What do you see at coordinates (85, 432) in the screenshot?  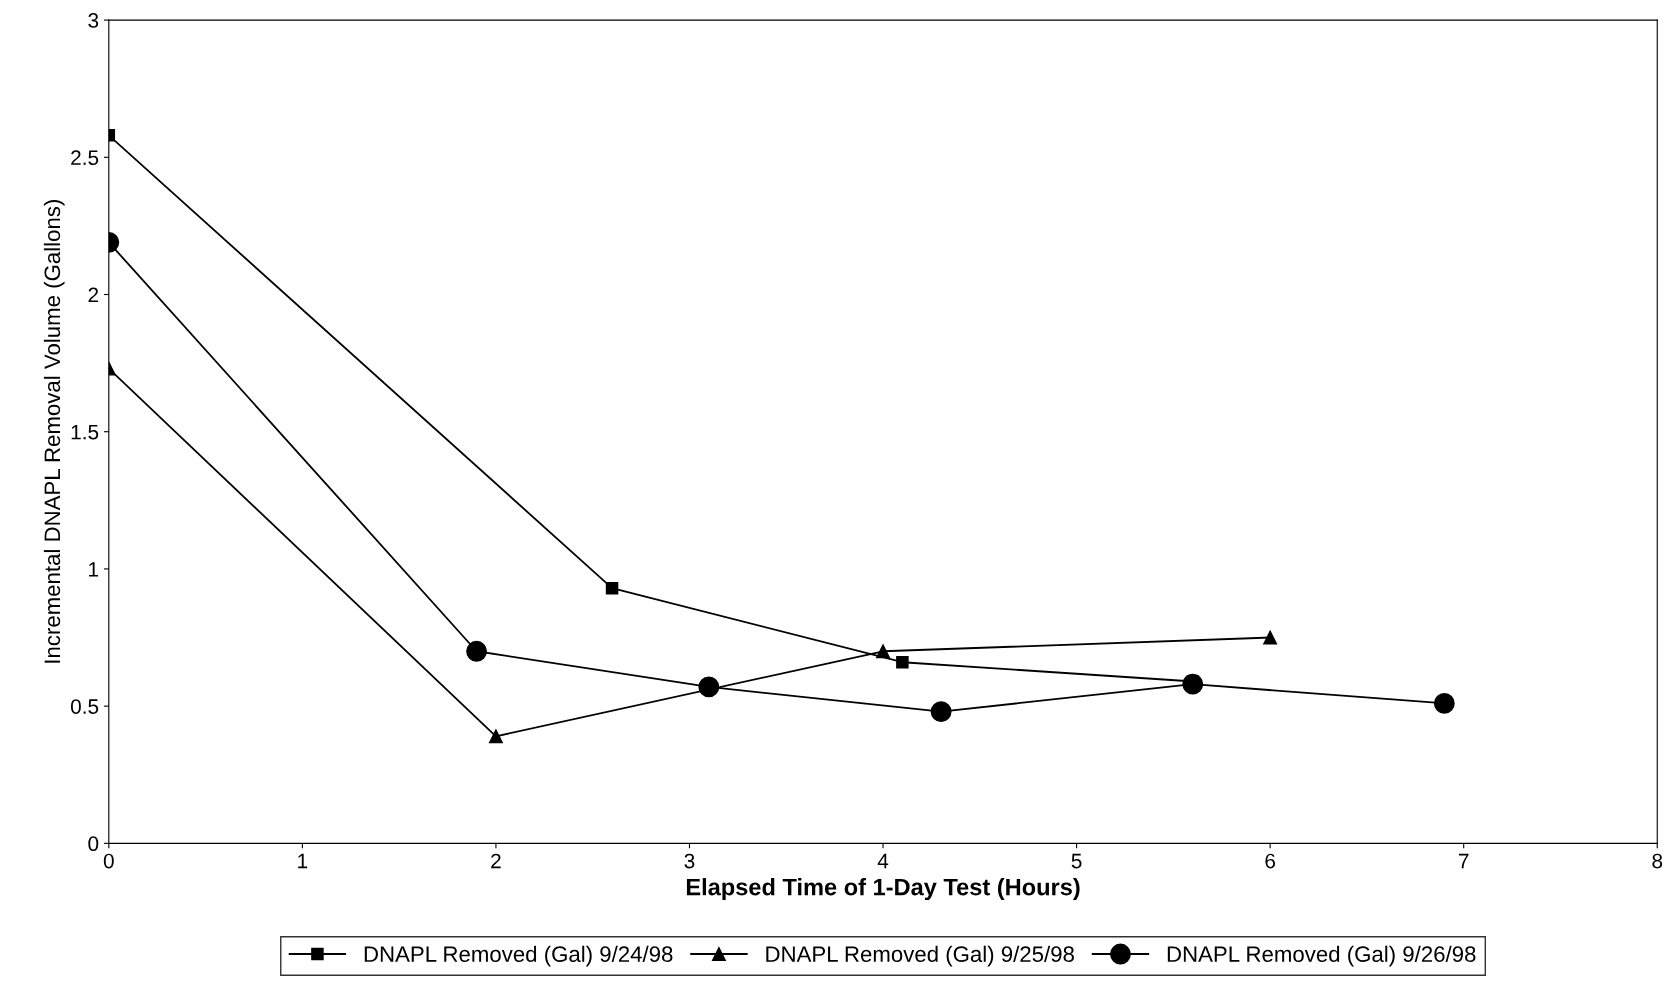 I see `y-tick-label: 1.5` at bounding box center [85, 432].